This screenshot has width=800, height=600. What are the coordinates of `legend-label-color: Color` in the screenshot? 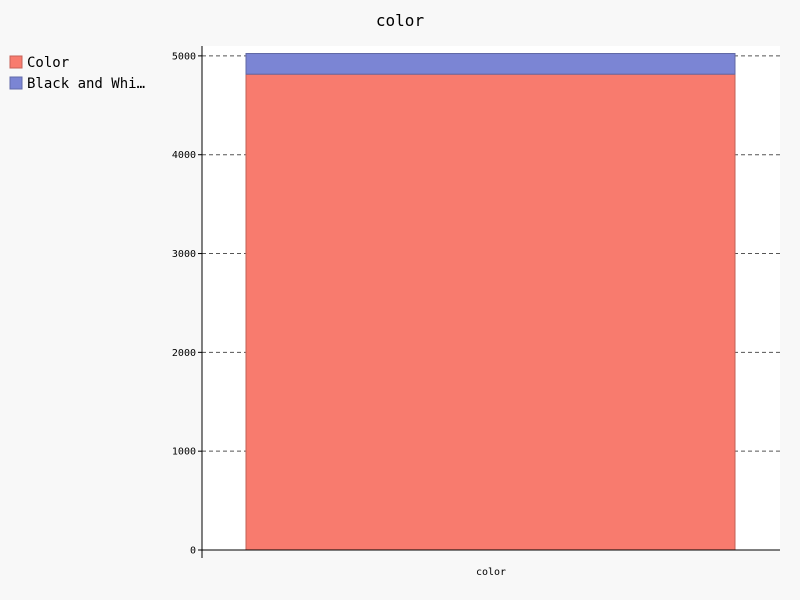 It's located at (48, 63).